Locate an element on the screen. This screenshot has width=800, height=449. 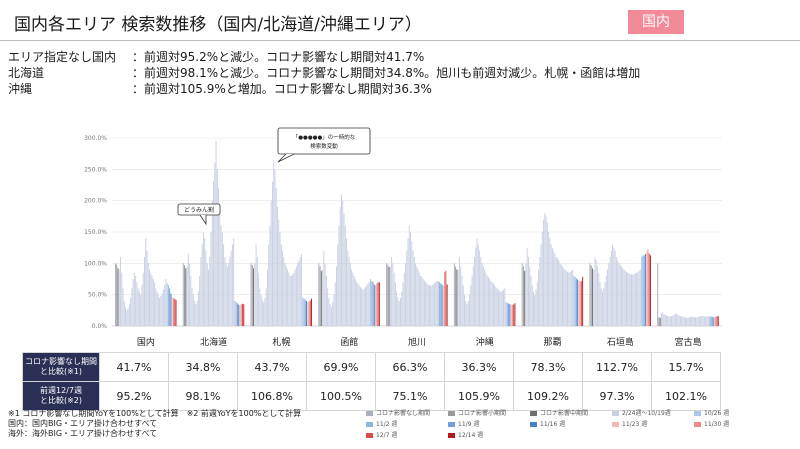
row-header-no-corona: コロナ影響なし期間 と比較(※1) is located at coordinates (61, 367).